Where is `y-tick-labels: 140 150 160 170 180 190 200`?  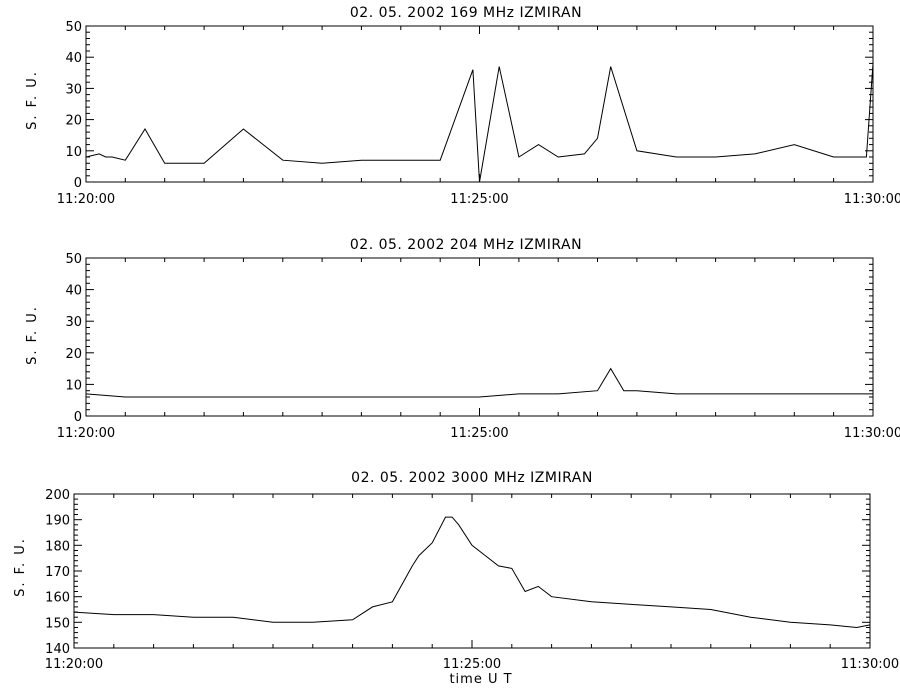 y-tick-labels: 140 150 160 170 180 190 200 is located at coordinates (57, 572).